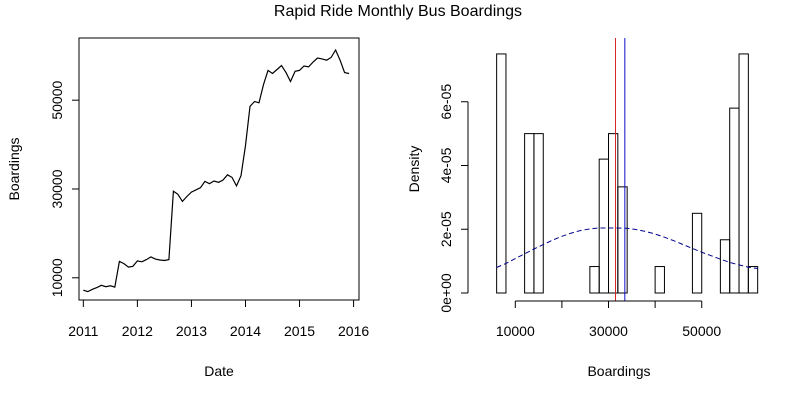  I want to click on density-curve-line, so click(627, 248).